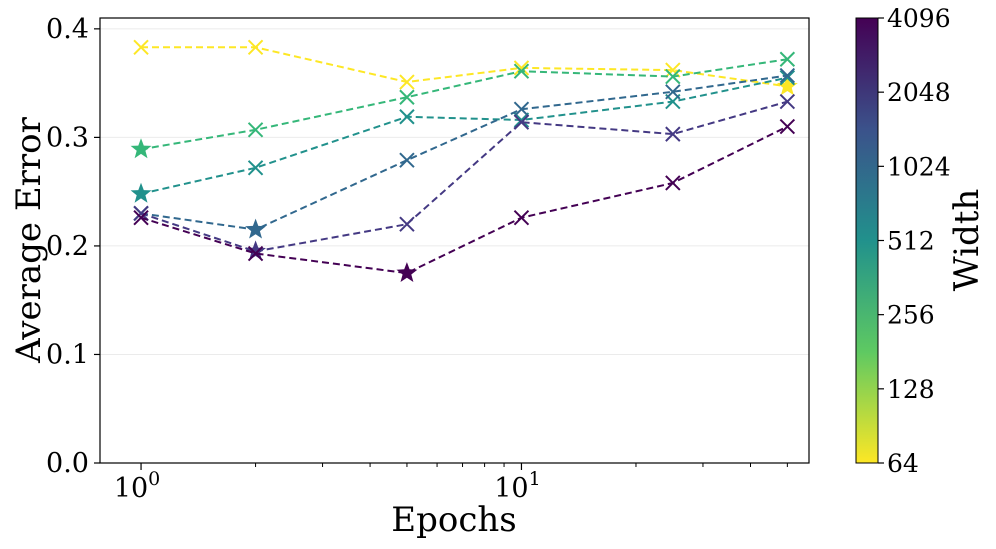  What do you see at coordinates (919, 166) in the screenshot?
I see `colorbar-tick-label: 1024` at bounding box center [919, 166].